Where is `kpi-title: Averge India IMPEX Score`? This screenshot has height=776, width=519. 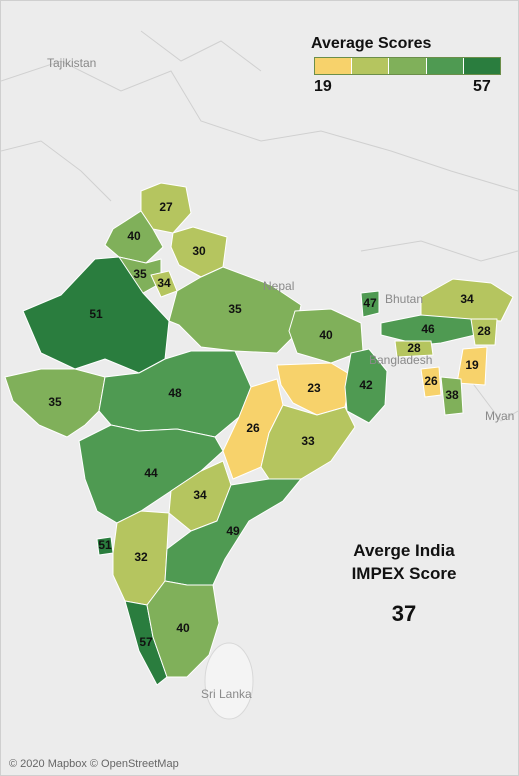
kpi-title: Averge India IMPEX Score is located at coordinates (404, 562).